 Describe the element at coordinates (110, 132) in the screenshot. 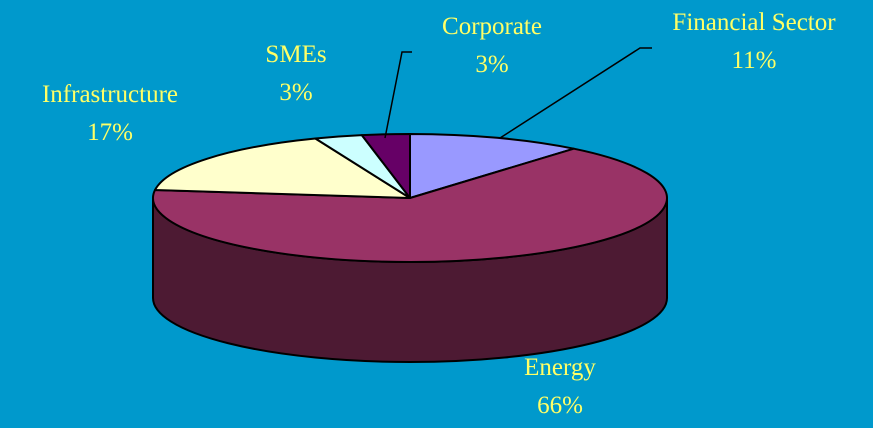

I see `slice-percent: 17%` at that location.